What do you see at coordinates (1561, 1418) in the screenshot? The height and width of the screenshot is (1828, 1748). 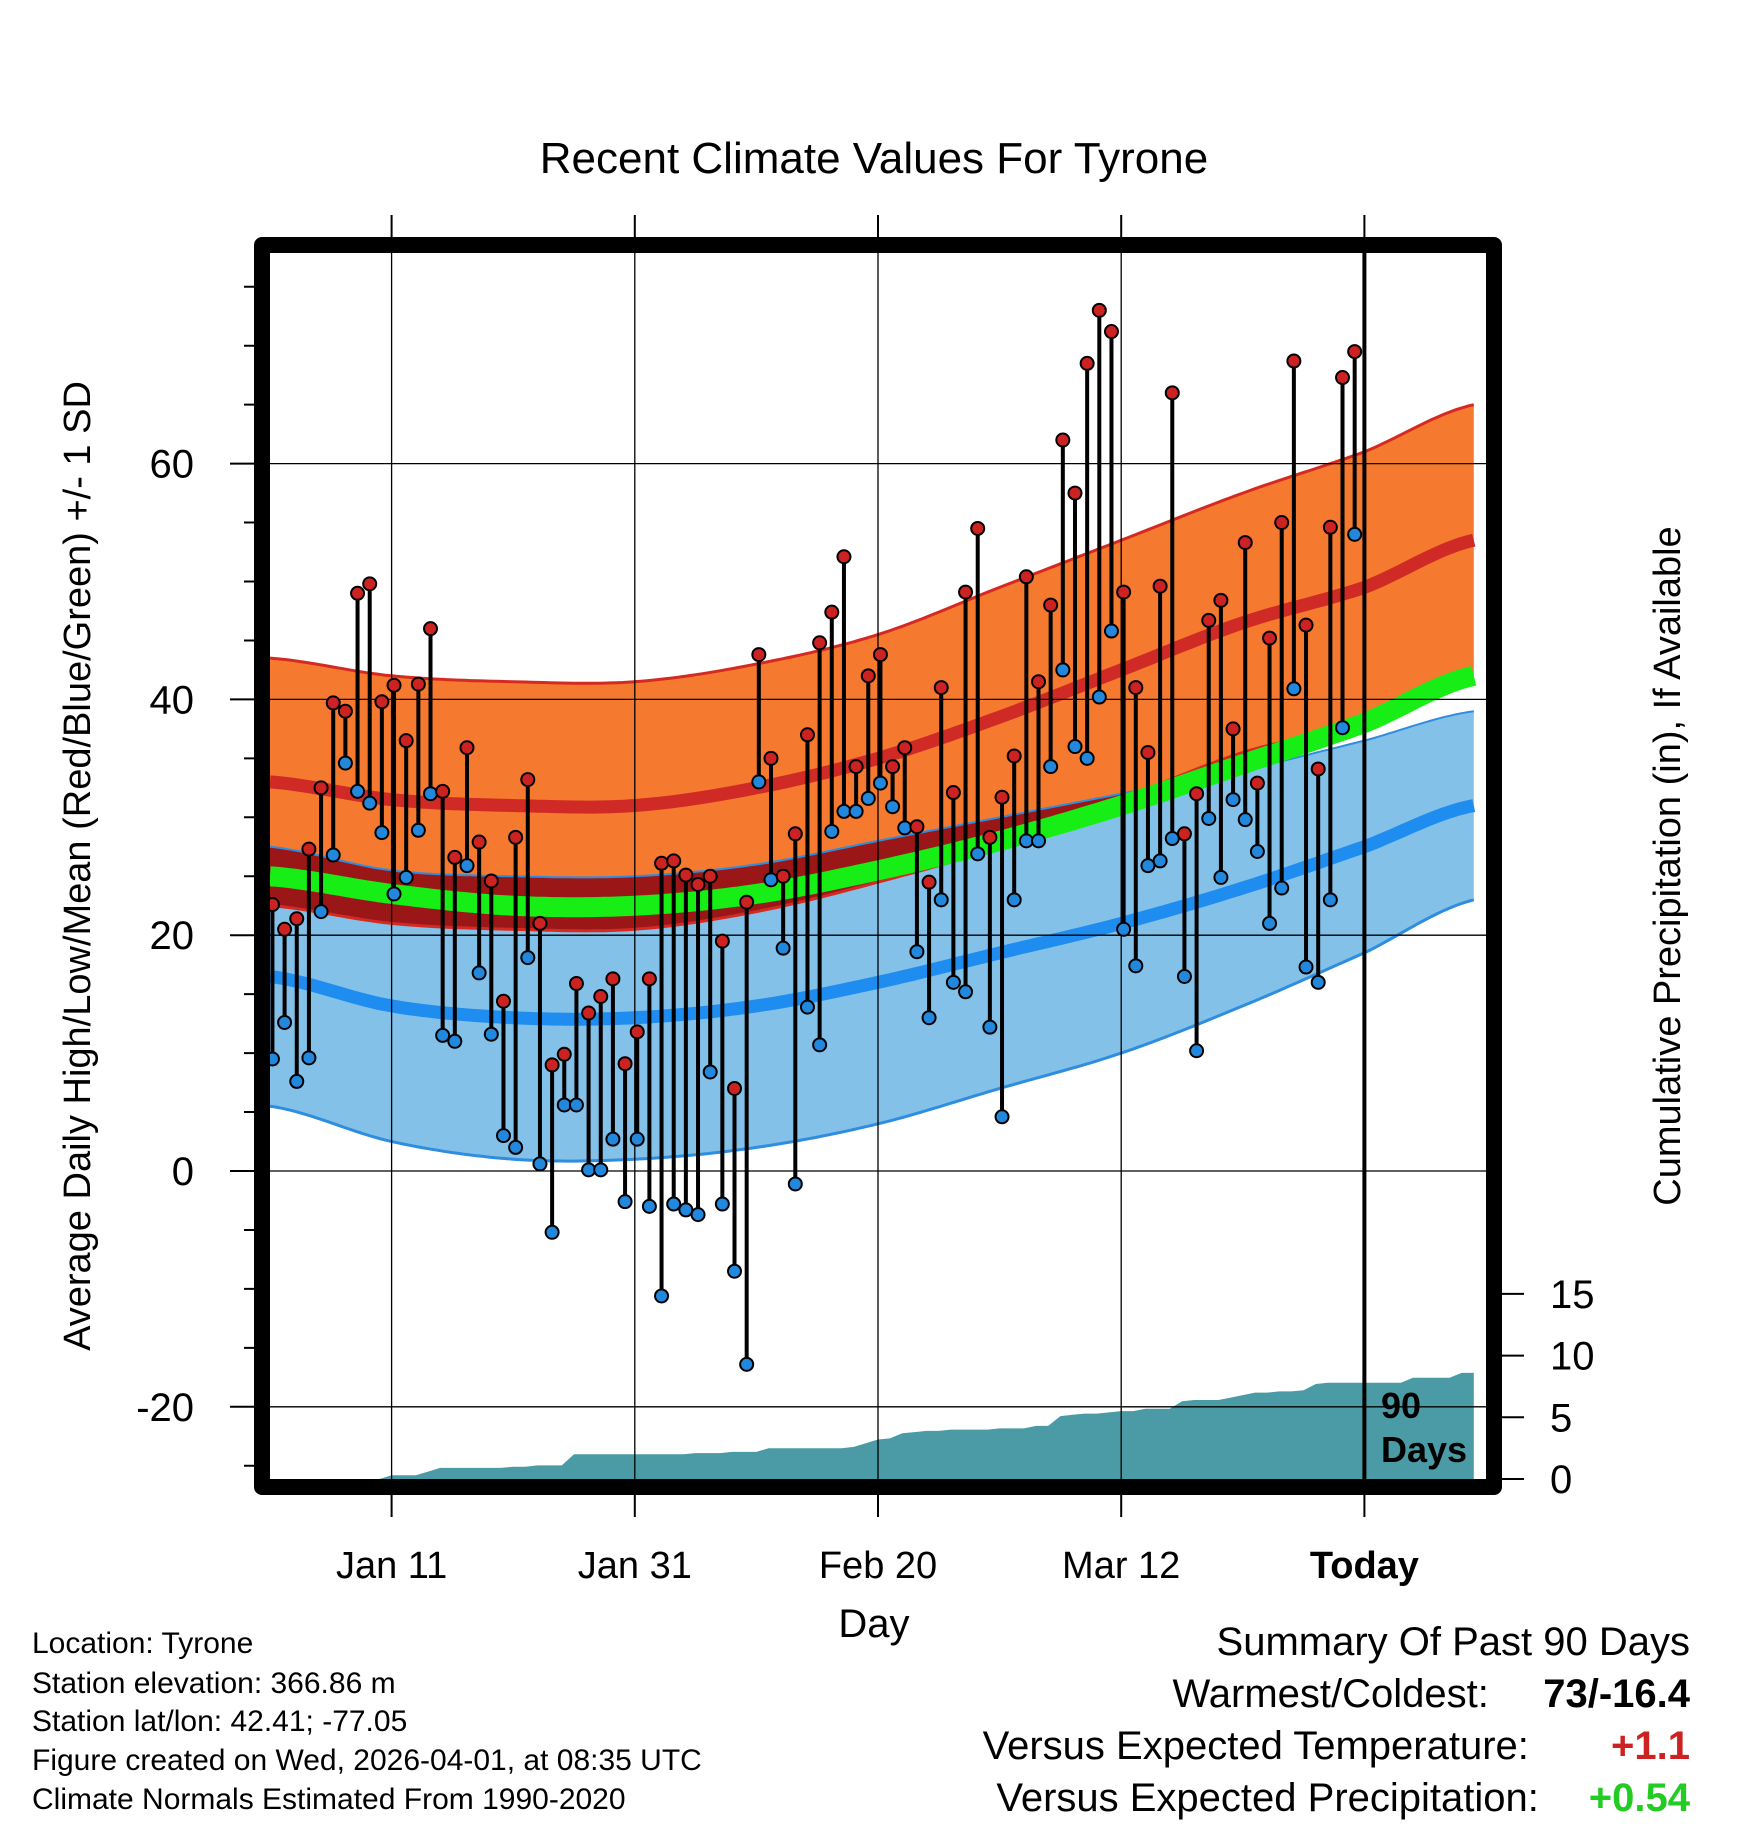 I see `y2-tick-label-5: 5` at bounding box center [1561, 1418].